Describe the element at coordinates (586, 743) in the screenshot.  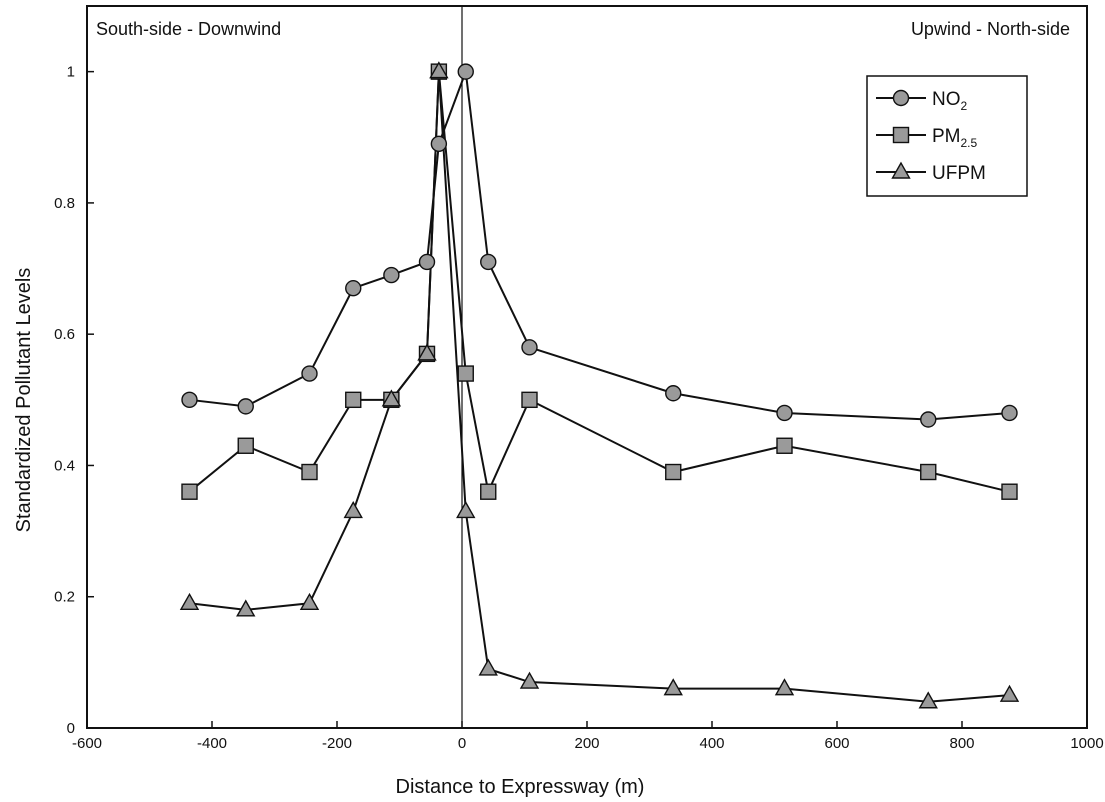
I see `x-tick-label: 200` at that location.